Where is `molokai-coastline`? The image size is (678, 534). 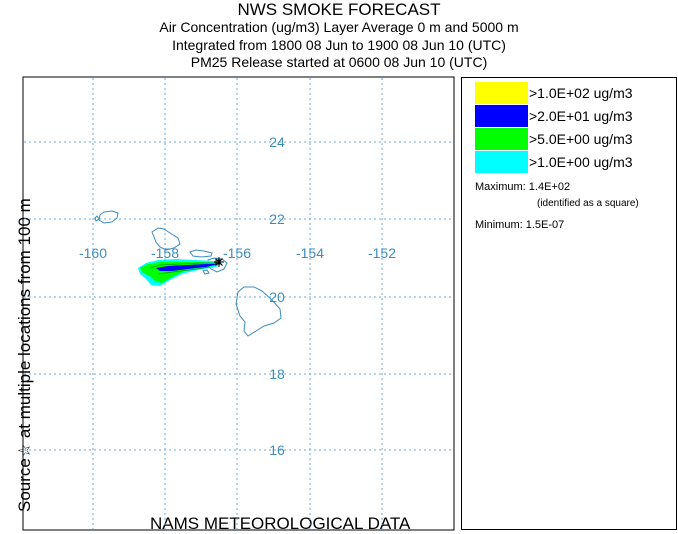
molokai-coastline is located at coordinates (201, 253).